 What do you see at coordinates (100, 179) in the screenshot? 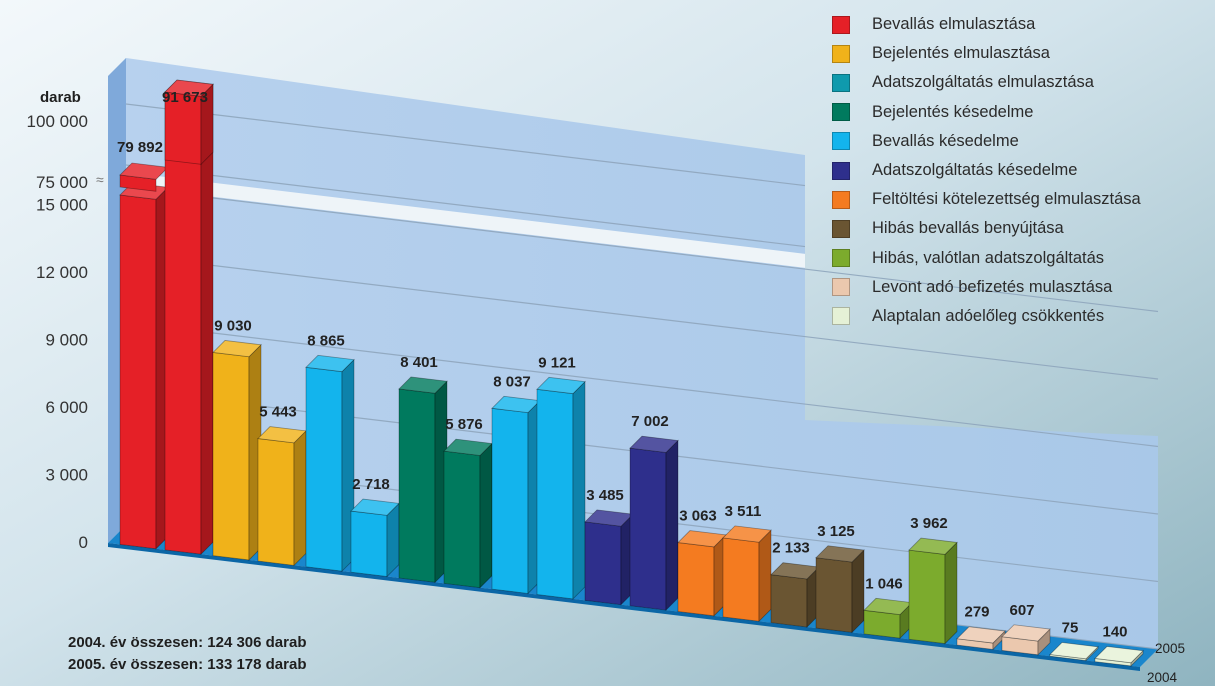
I see `axis-break-mark: ≈` at bounding box center [100, 179].